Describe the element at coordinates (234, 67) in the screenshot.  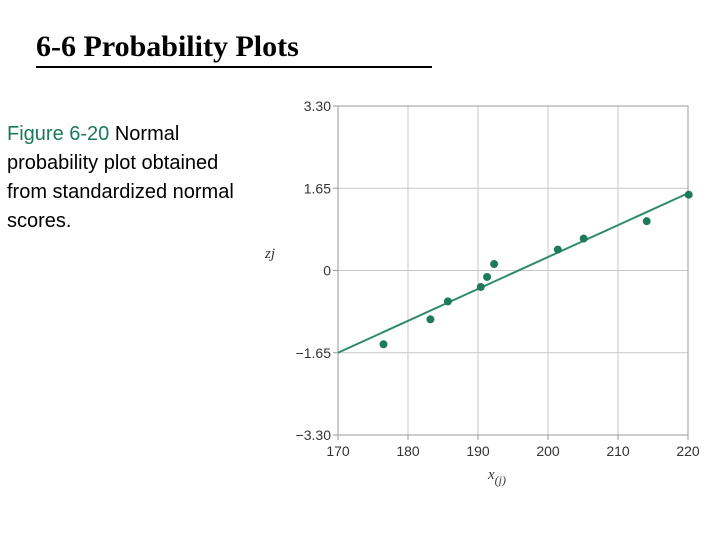
I see `title-underline` at that location.